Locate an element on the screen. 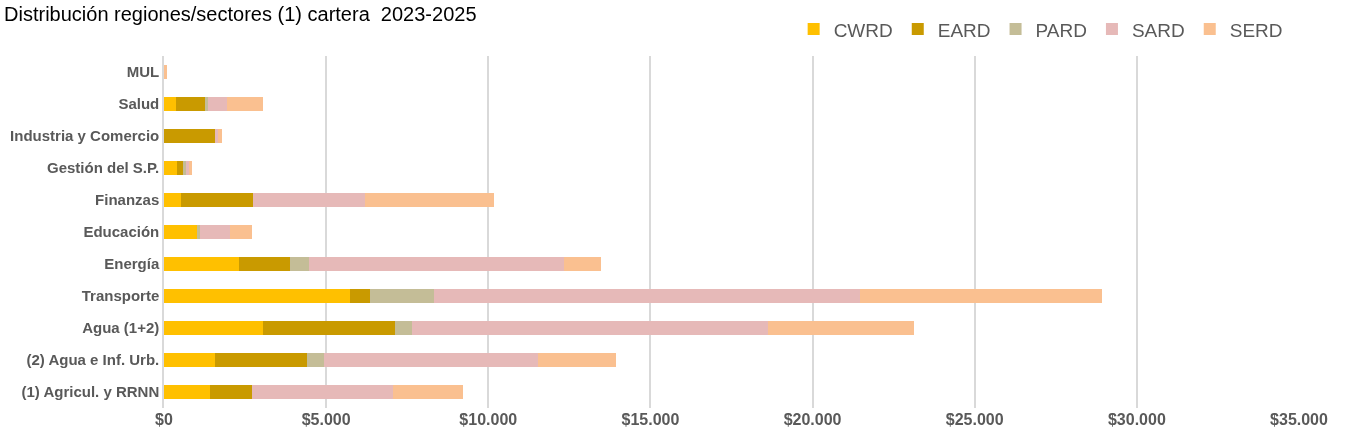  y-tick-label: Finanzas is located at coordinates (127, 200).